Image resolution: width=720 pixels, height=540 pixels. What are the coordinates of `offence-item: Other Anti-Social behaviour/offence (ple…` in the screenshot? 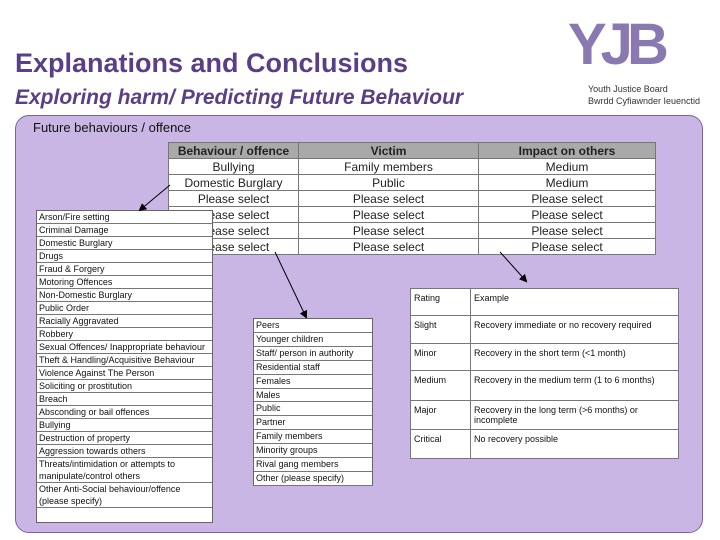 It's located at (124, 495).